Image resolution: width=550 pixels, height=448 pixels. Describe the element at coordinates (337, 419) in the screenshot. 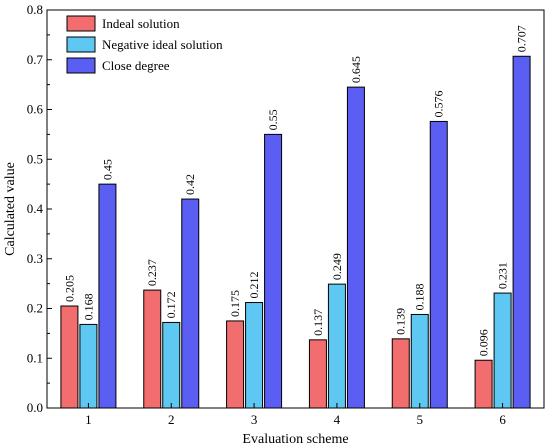

I see `x-tick-label: 4` at that location.